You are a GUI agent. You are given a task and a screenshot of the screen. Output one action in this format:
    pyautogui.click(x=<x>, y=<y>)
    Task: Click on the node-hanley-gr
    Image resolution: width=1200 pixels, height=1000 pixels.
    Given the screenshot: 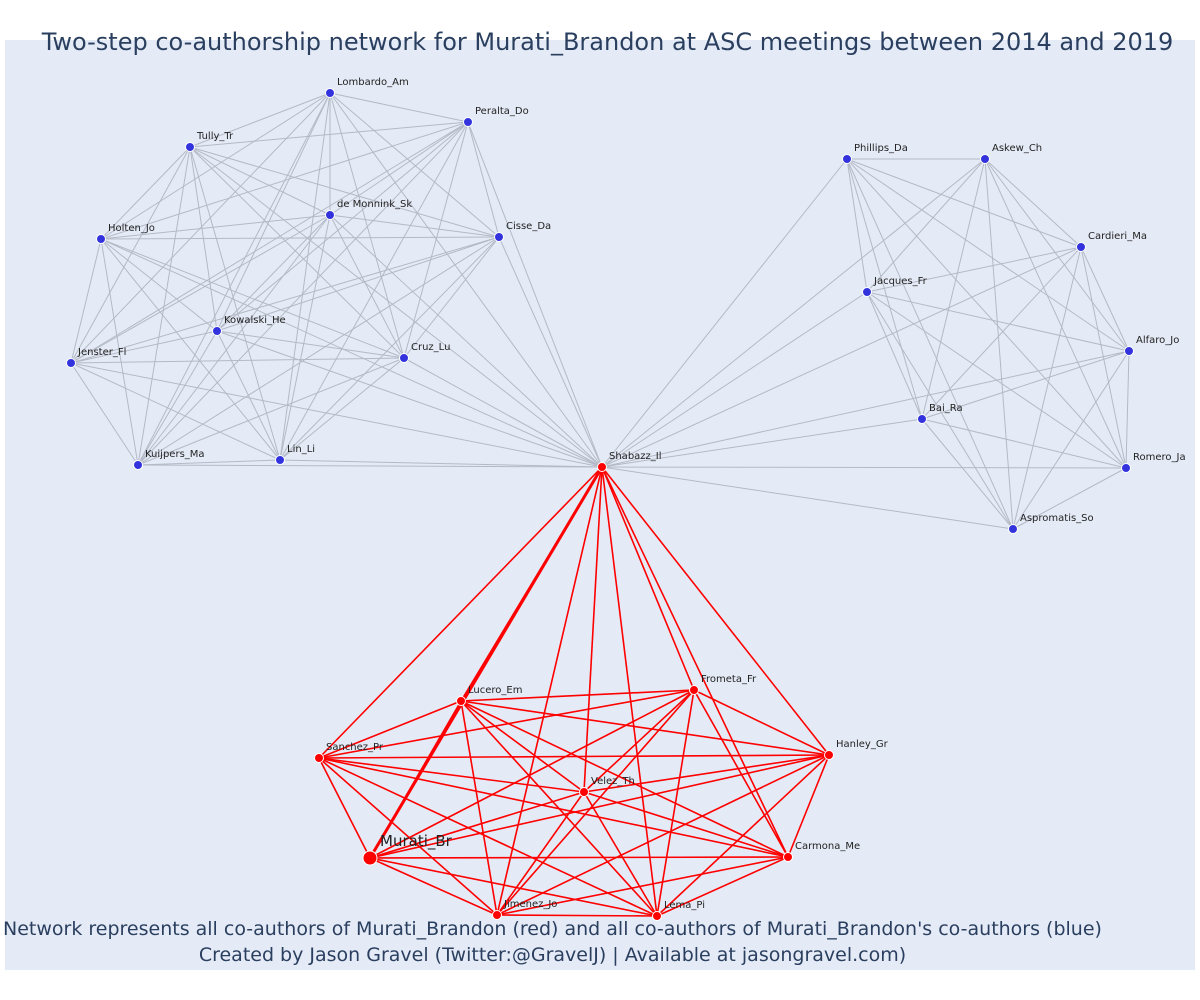 What is the action you would take?
    pyautogui.click(x=829, y=755)
    